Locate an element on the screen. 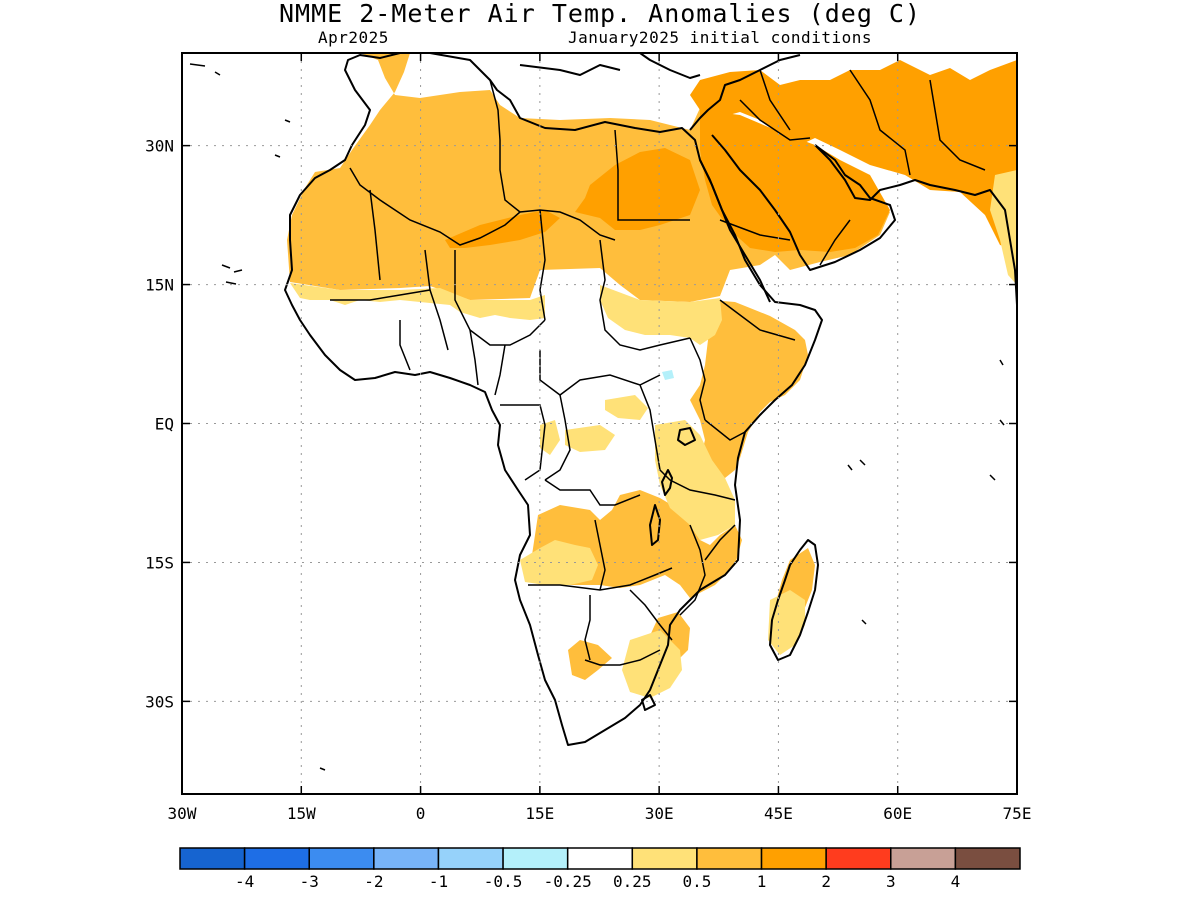 This screenshot has width=1200, height=900. map-title: NMME 2-Meter Air Temp. Anomalies (deg C) is located at coordinates (600, 14).